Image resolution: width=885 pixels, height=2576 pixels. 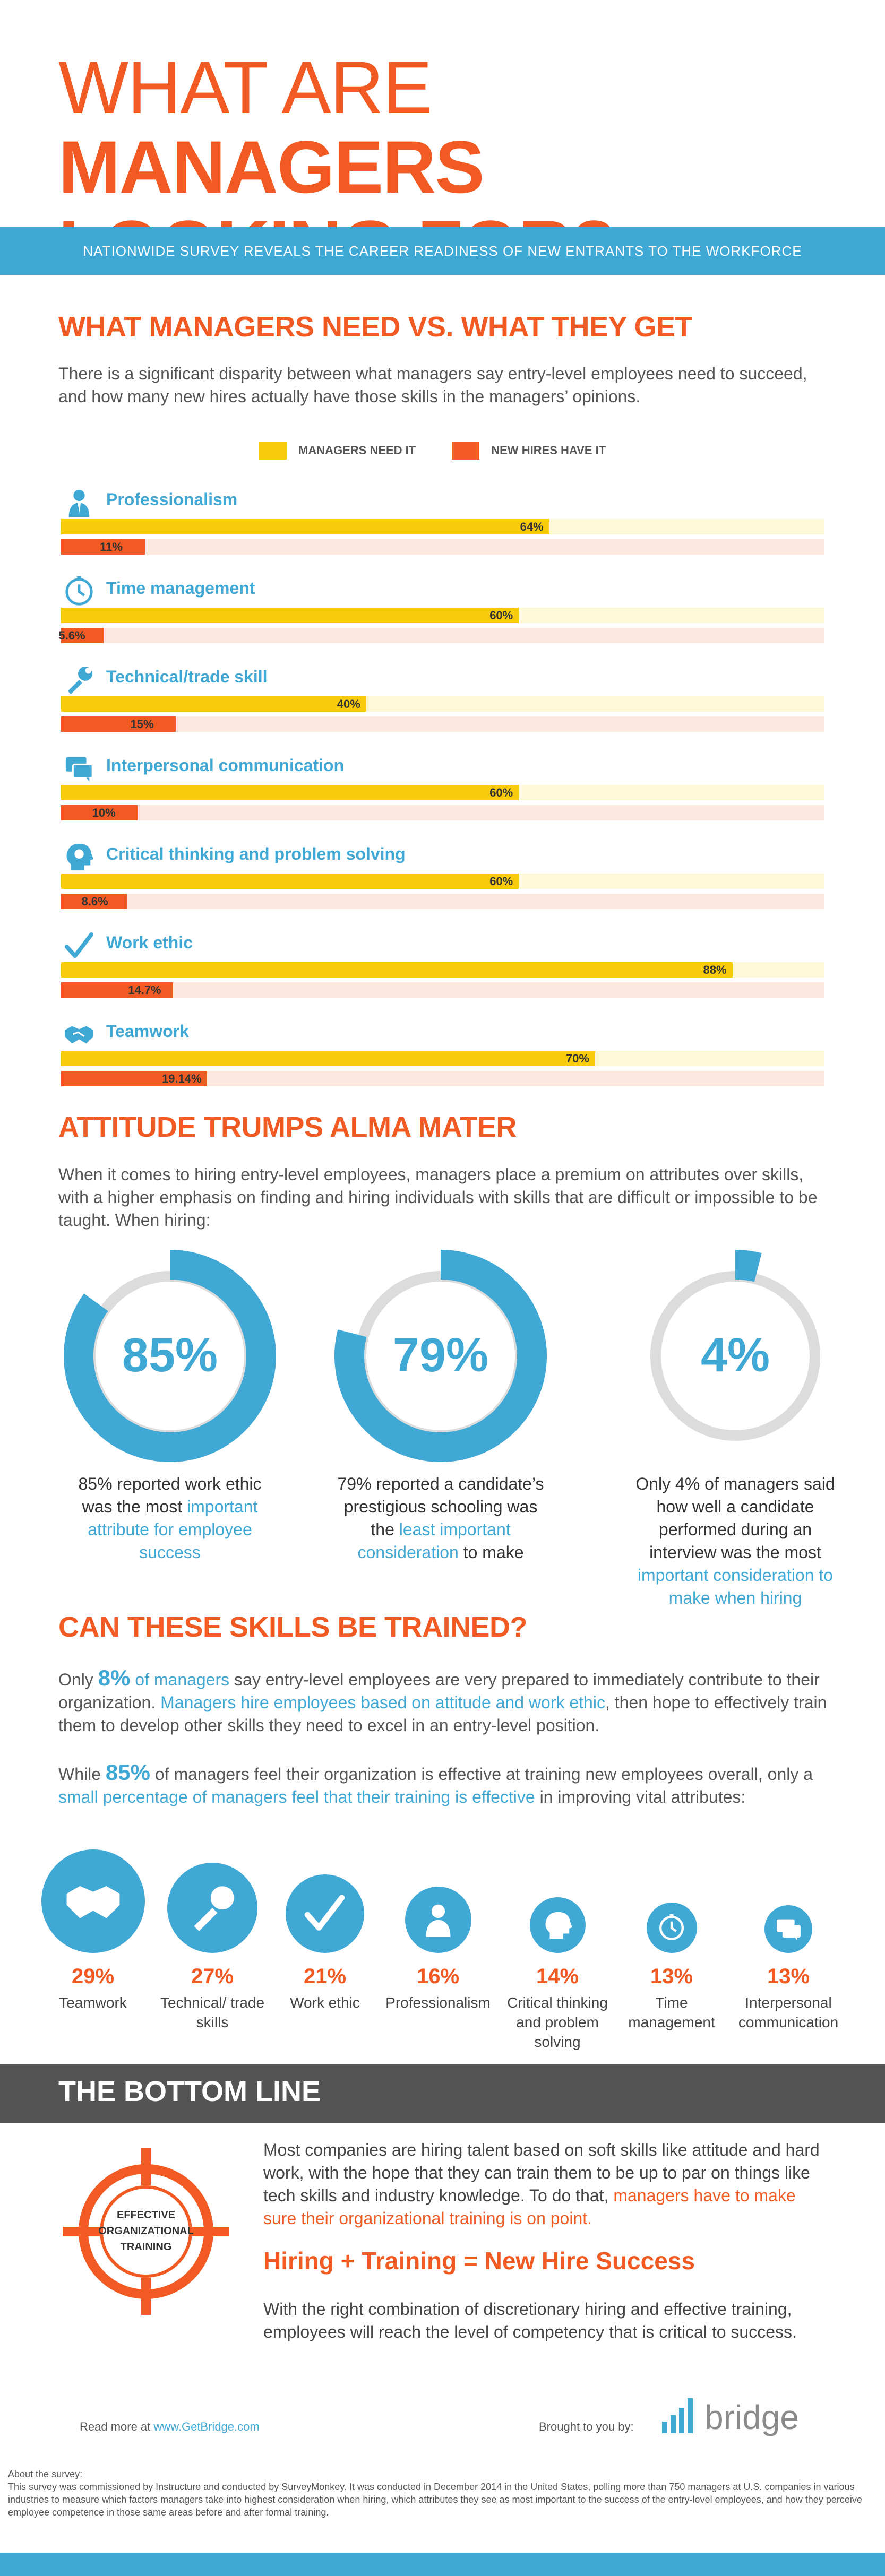 I want to click on donut-ring, so click(x=735, y=1356).